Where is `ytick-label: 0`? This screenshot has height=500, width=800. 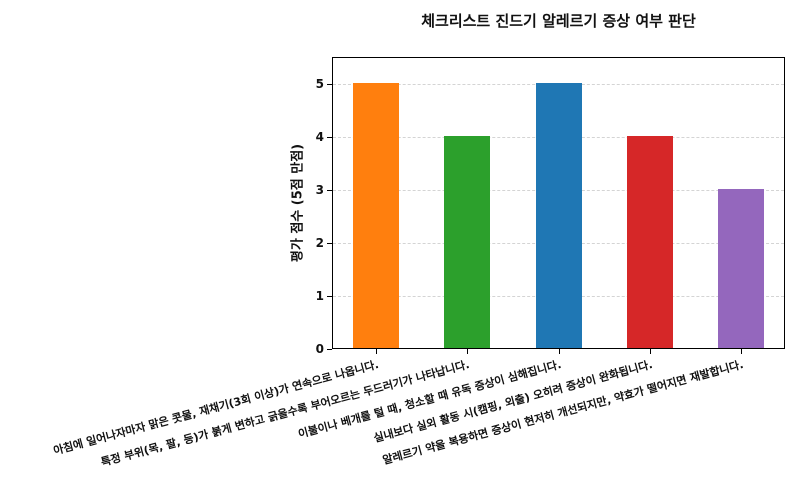 ytick-label: 0 is located at coordinates (319, 349).